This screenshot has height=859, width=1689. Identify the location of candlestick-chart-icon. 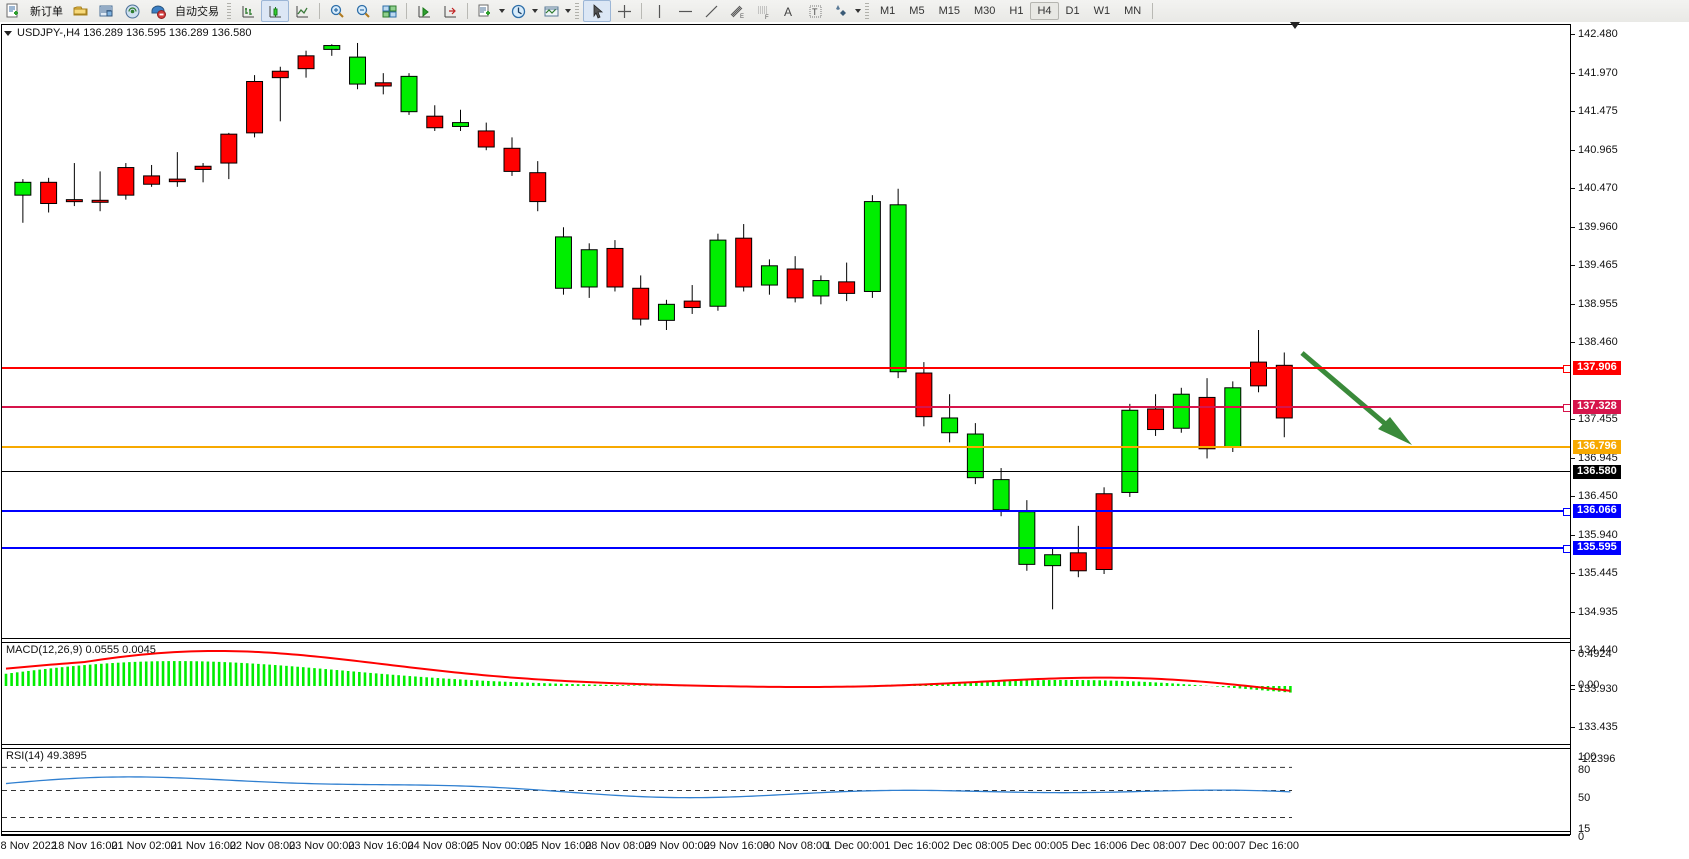
(275, 11).